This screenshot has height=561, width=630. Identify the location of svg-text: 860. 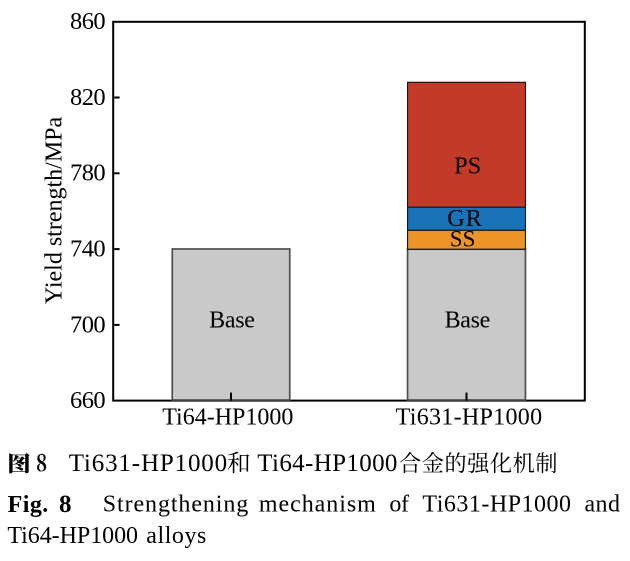
(87, 21).